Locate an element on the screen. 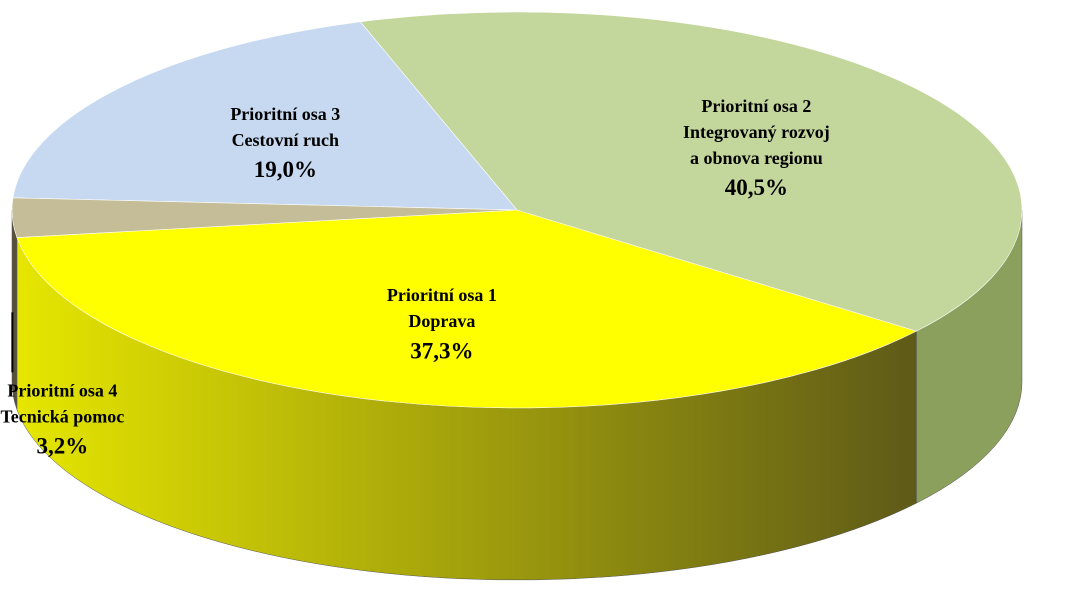 This screenshot has width=1075, height=600. slice-label: Prioritní osa 2 is located at coordinates (756, 106).